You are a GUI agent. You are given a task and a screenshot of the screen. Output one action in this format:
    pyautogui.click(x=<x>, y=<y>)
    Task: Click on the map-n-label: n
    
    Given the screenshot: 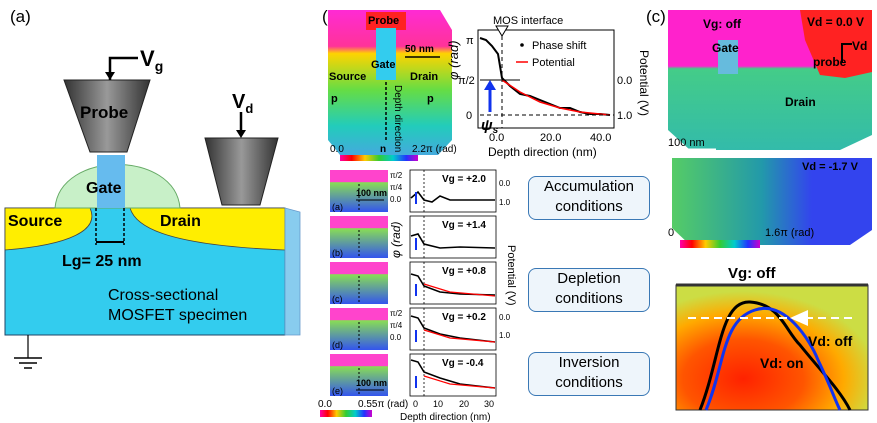 What is the action you would take?
    pyautogui.click(x=383, y=149)
    